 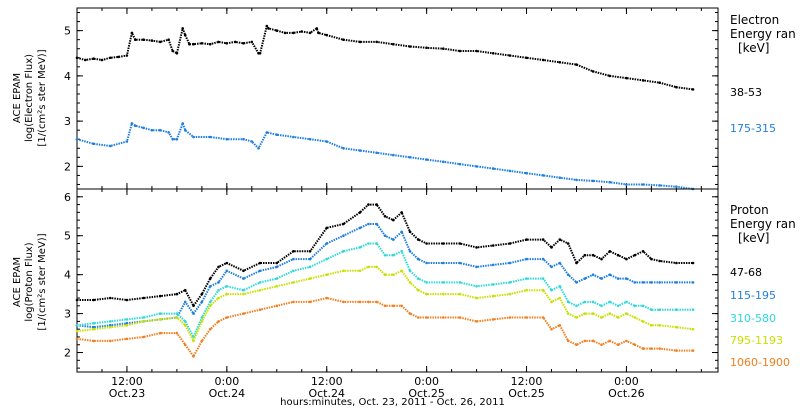 I want to click on y-tick-label: 4, so click(x=67, y=275).